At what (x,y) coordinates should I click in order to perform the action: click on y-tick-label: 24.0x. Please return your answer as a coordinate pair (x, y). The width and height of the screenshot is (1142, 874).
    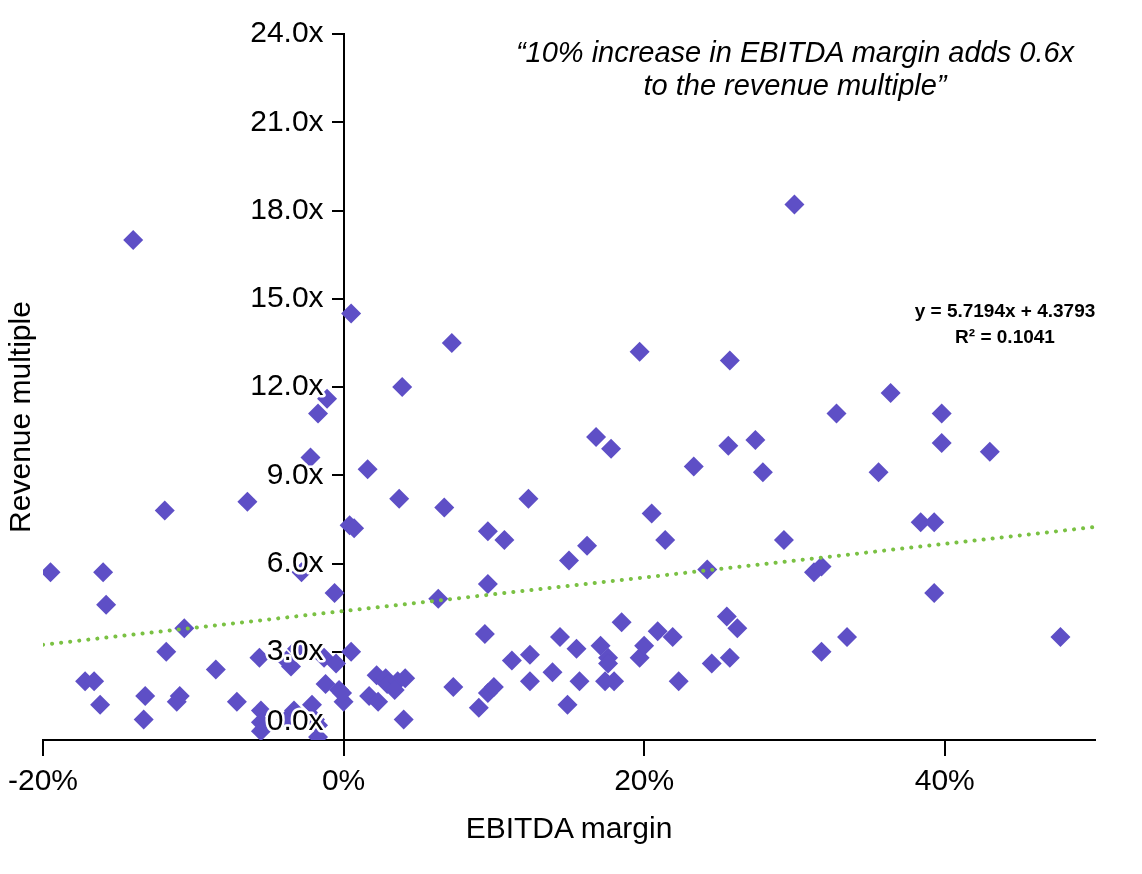
    Looking at the image, I should click on (287, 32).